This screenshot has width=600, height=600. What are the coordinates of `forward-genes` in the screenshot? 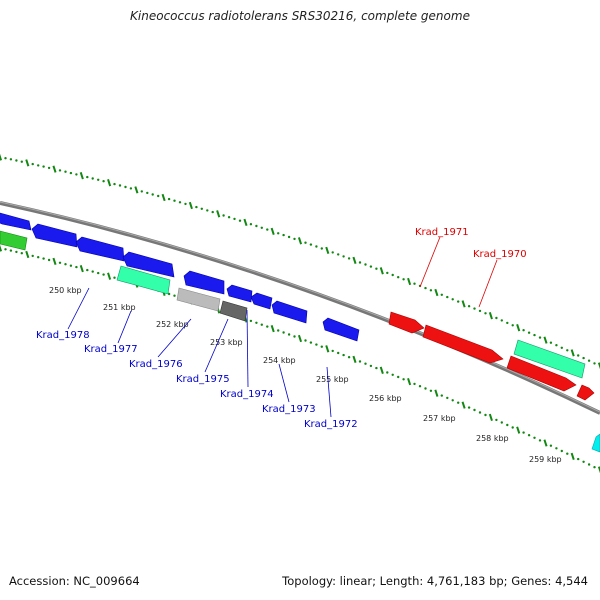 It's located at (491, 356).